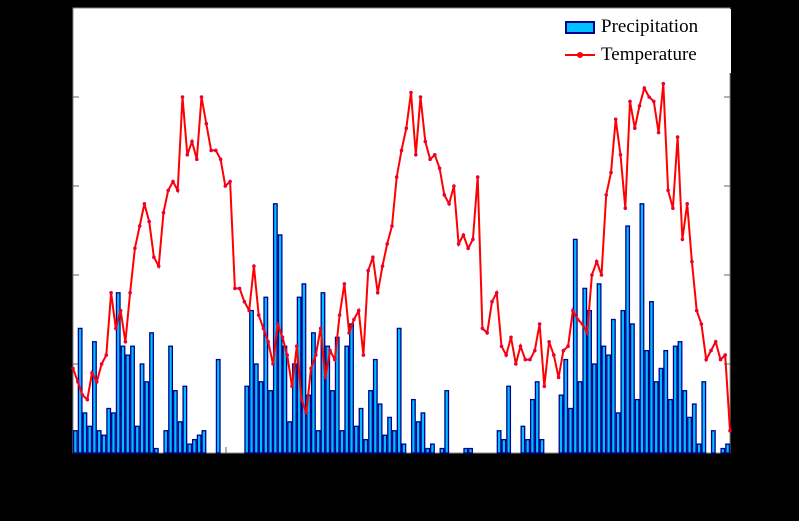  What do you see at coordinates (580, 27) in the screenshot?
I see `bar-swatch-icon` at bounding box center [580, 27].